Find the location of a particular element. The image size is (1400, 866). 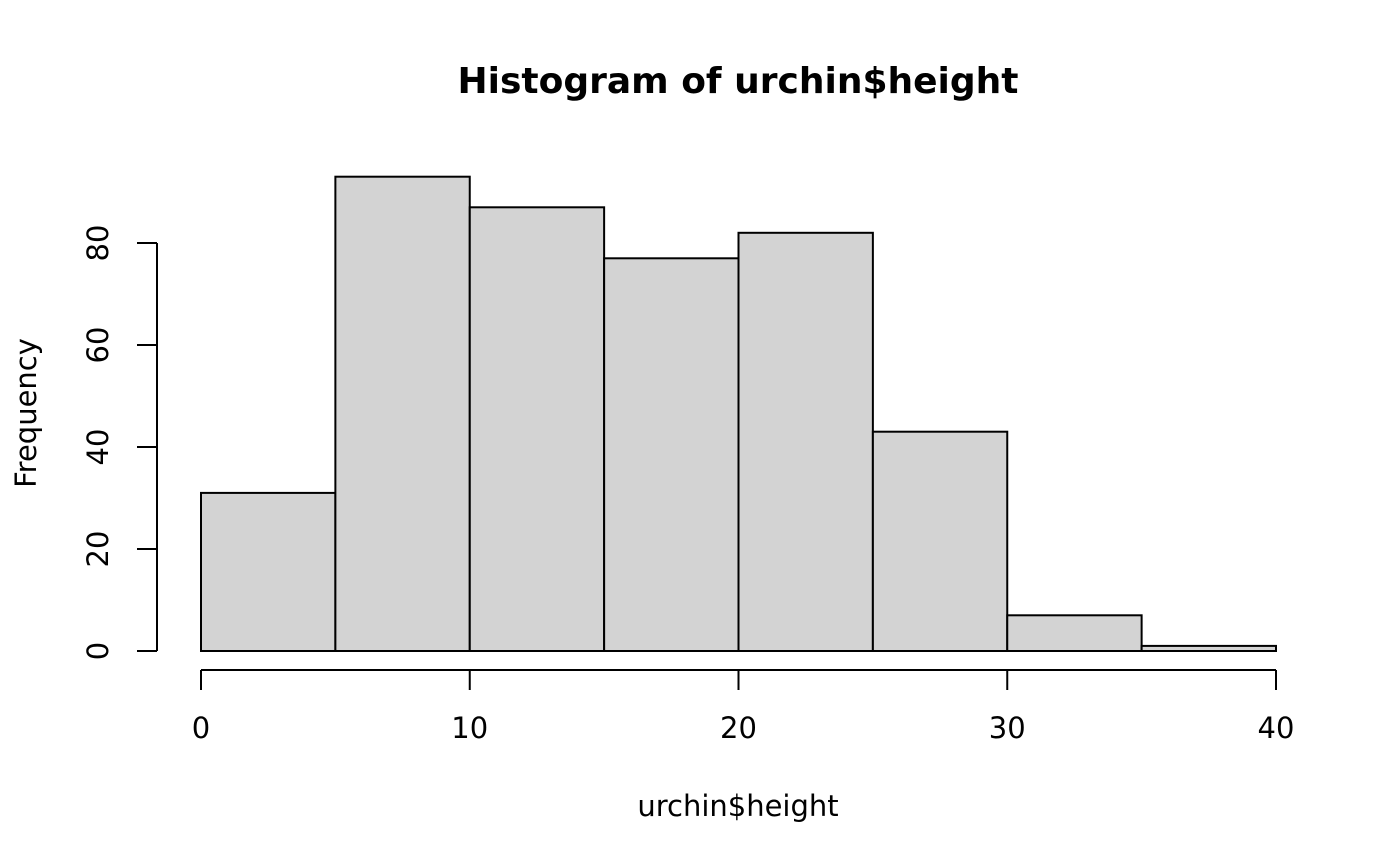

y-axis: 0 20 40 60 80 is located at coordinates (119, 442).